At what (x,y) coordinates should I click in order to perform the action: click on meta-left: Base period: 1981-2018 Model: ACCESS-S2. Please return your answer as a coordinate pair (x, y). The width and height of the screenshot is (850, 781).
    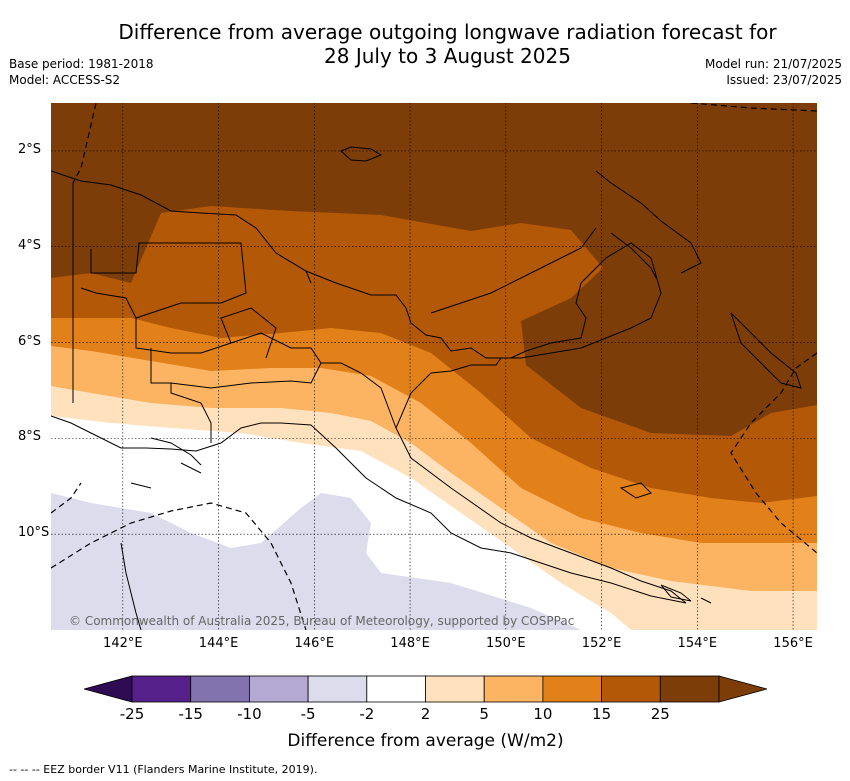
    Looking at the image, I should click on (81, 72).